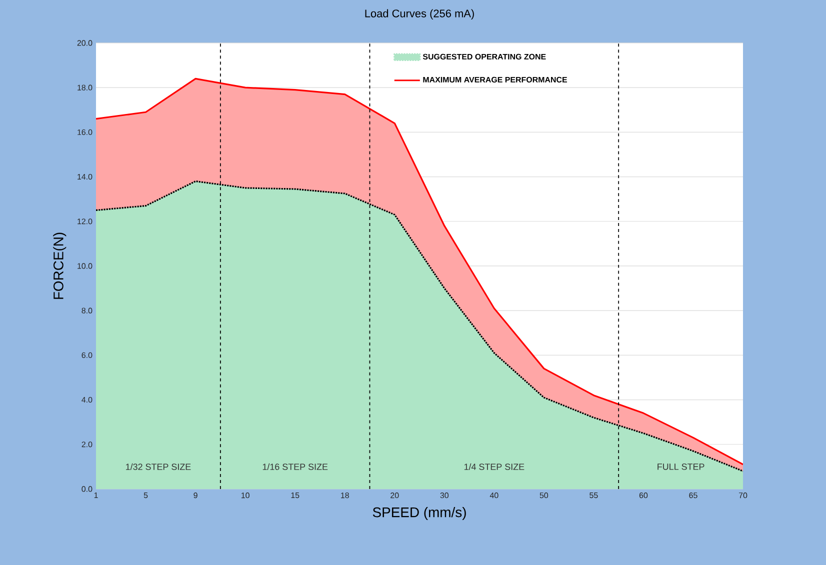 The image size is (826, 565). What do you see at coordinates (59, 265) in the screenshot?
I see `y-axis-title: FORCE(N)` at bounding box center [59, 265].